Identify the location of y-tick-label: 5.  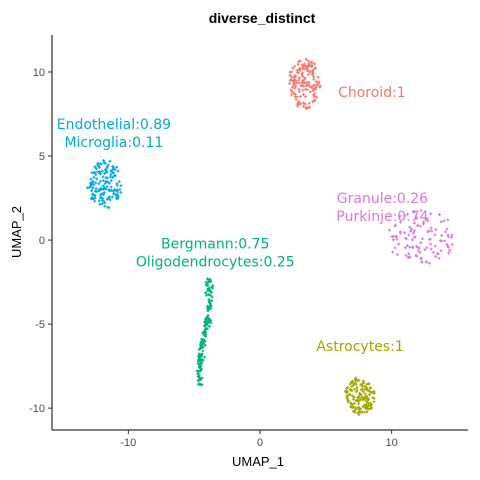
(42, 157).